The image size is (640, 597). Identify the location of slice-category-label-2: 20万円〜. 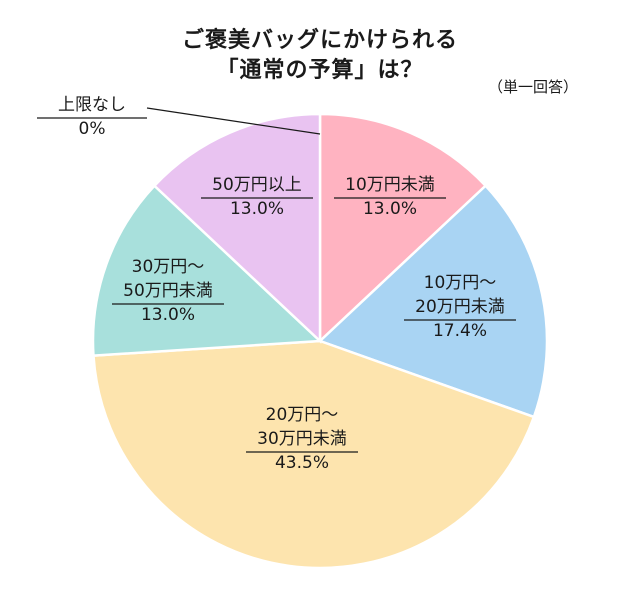
(302, 415).